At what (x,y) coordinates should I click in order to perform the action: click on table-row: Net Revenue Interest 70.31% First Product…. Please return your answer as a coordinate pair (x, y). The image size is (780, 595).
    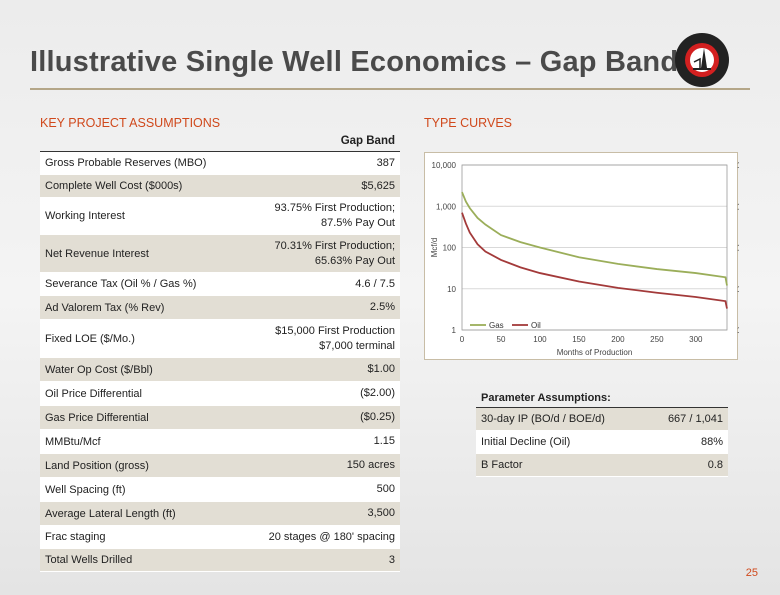
    Looking at the image, I should click on (220, 254).